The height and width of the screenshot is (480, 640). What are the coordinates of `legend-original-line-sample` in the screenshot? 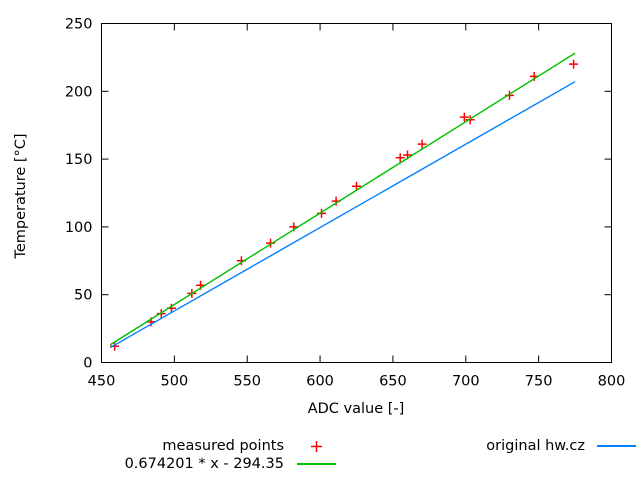 It's located at (616, 446).